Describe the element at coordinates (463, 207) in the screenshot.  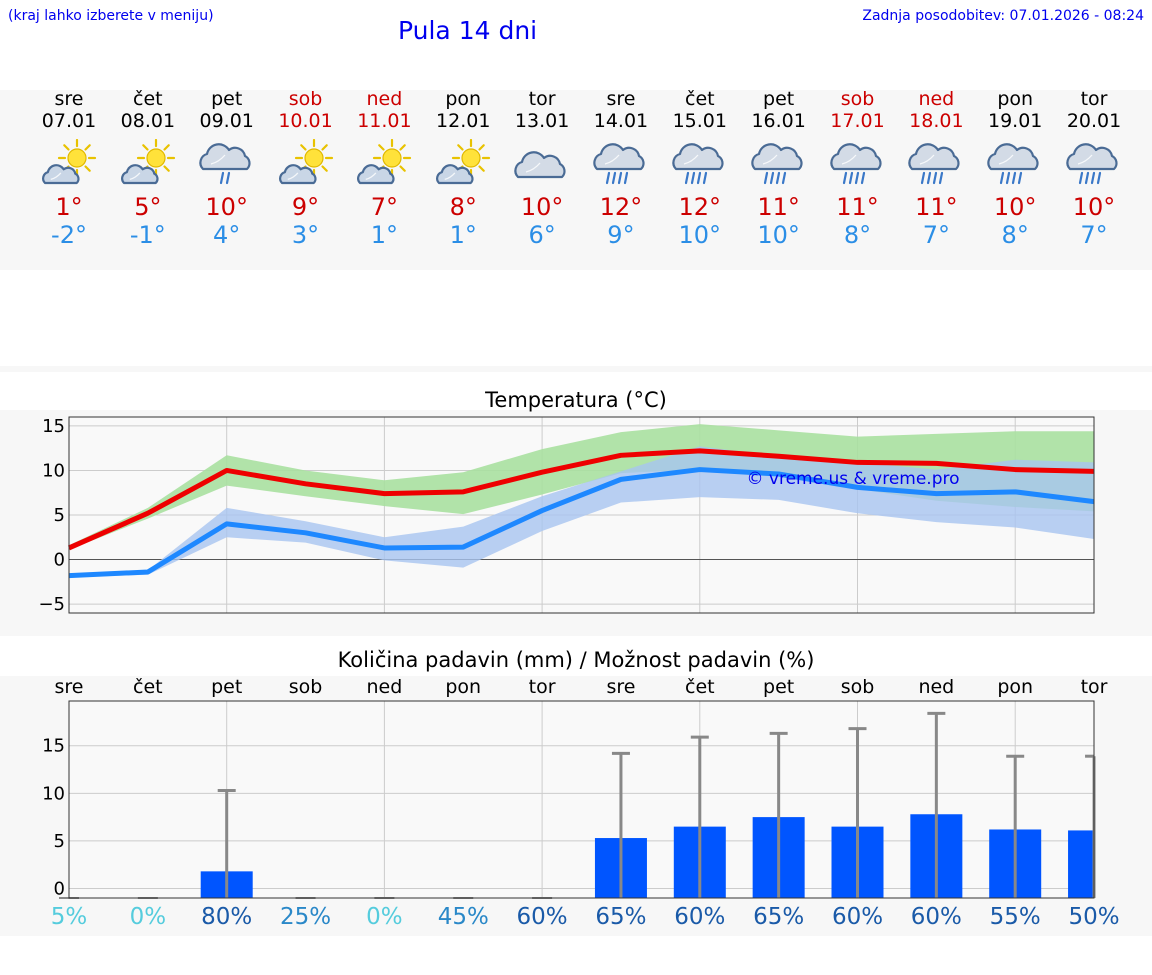
I see `max-temperature: 8°` at that location.